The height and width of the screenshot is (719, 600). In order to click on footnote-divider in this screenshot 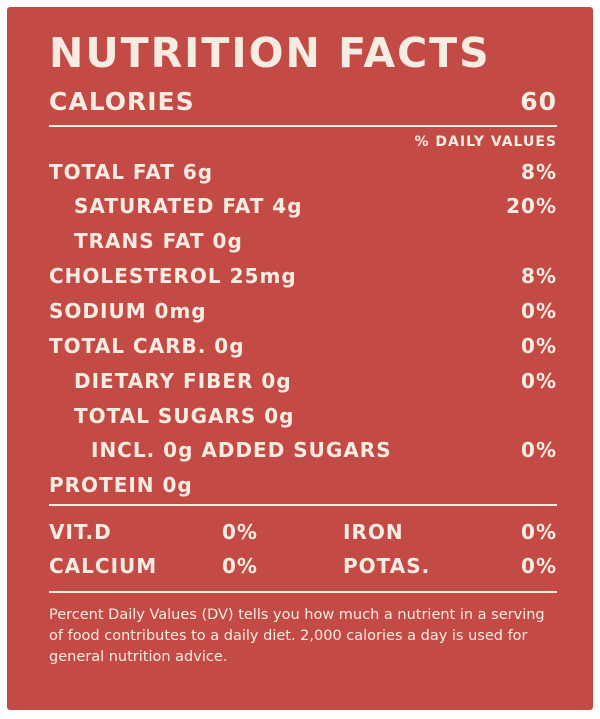, I will do `click(303, 592)`.